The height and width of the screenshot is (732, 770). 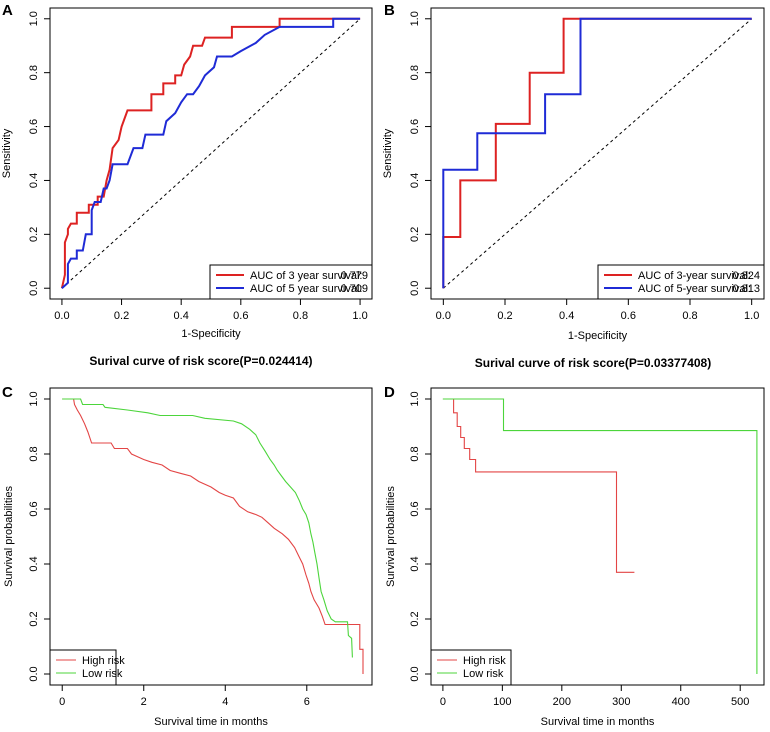 What do you see at coordinates (746, 276) in the screenshot?
I see `legend-auc-value: 0.824` at bounding box center [746, 276].